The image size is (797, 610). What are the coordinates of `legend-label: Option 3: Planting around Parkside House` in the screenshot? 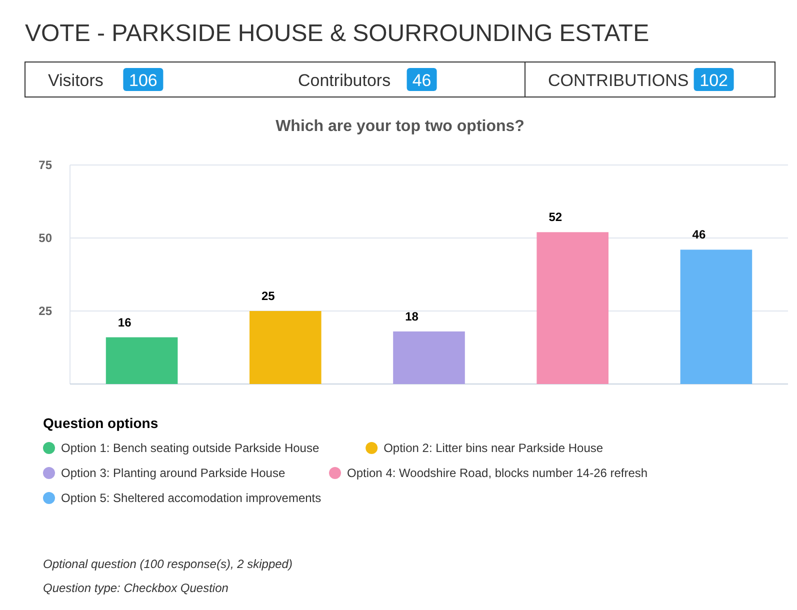 It's located at (173, 473).